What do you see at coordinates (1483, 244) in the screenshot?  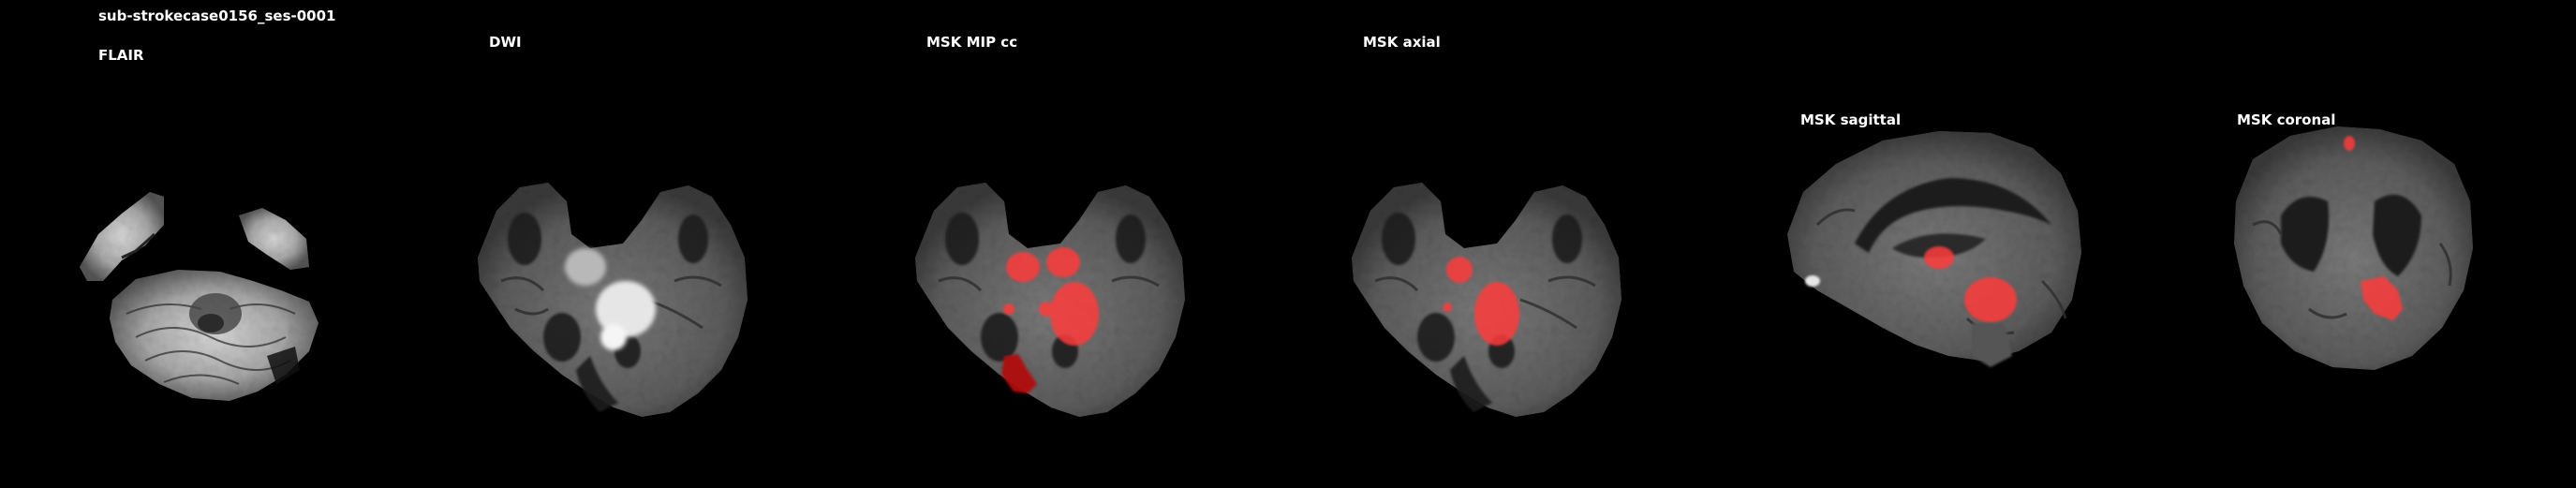 I see `mask-axial-overlay-image` at bounding box center [1483, 244].